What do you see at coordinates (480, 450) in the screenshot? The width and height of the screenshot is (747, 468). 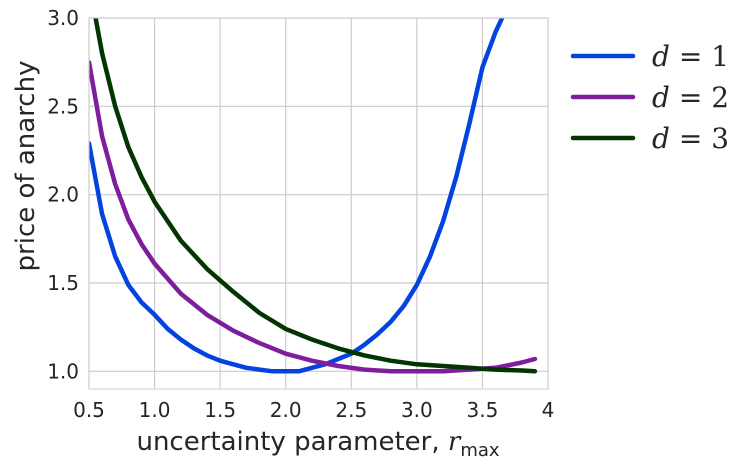 I see `x-axis-label-sub: max` at bounding box center [480, 450].